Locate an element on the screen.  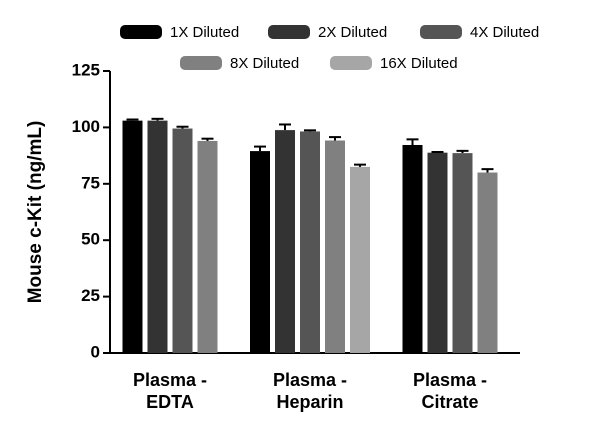
y-axis-title: Mouse c-Kit (ng/mL) is located at coordinates (35, 212).